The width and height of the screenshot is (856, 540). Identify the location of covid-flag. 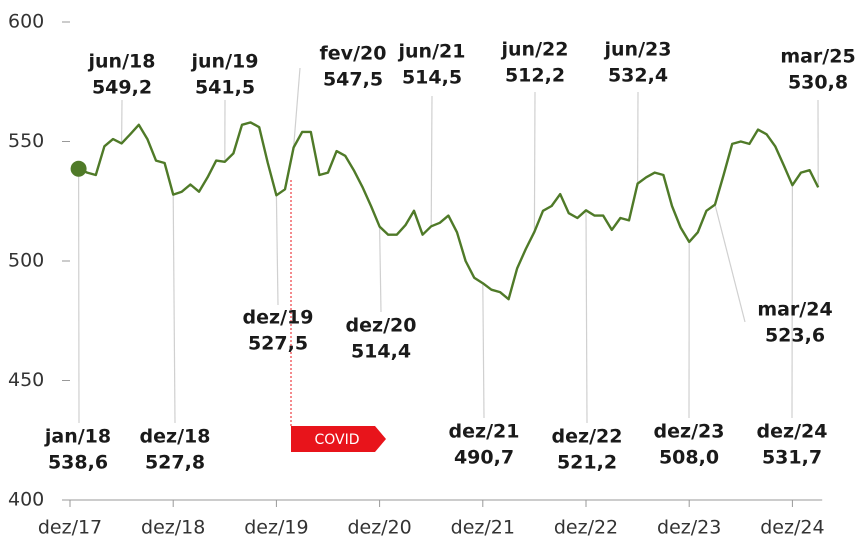
(338, 439).